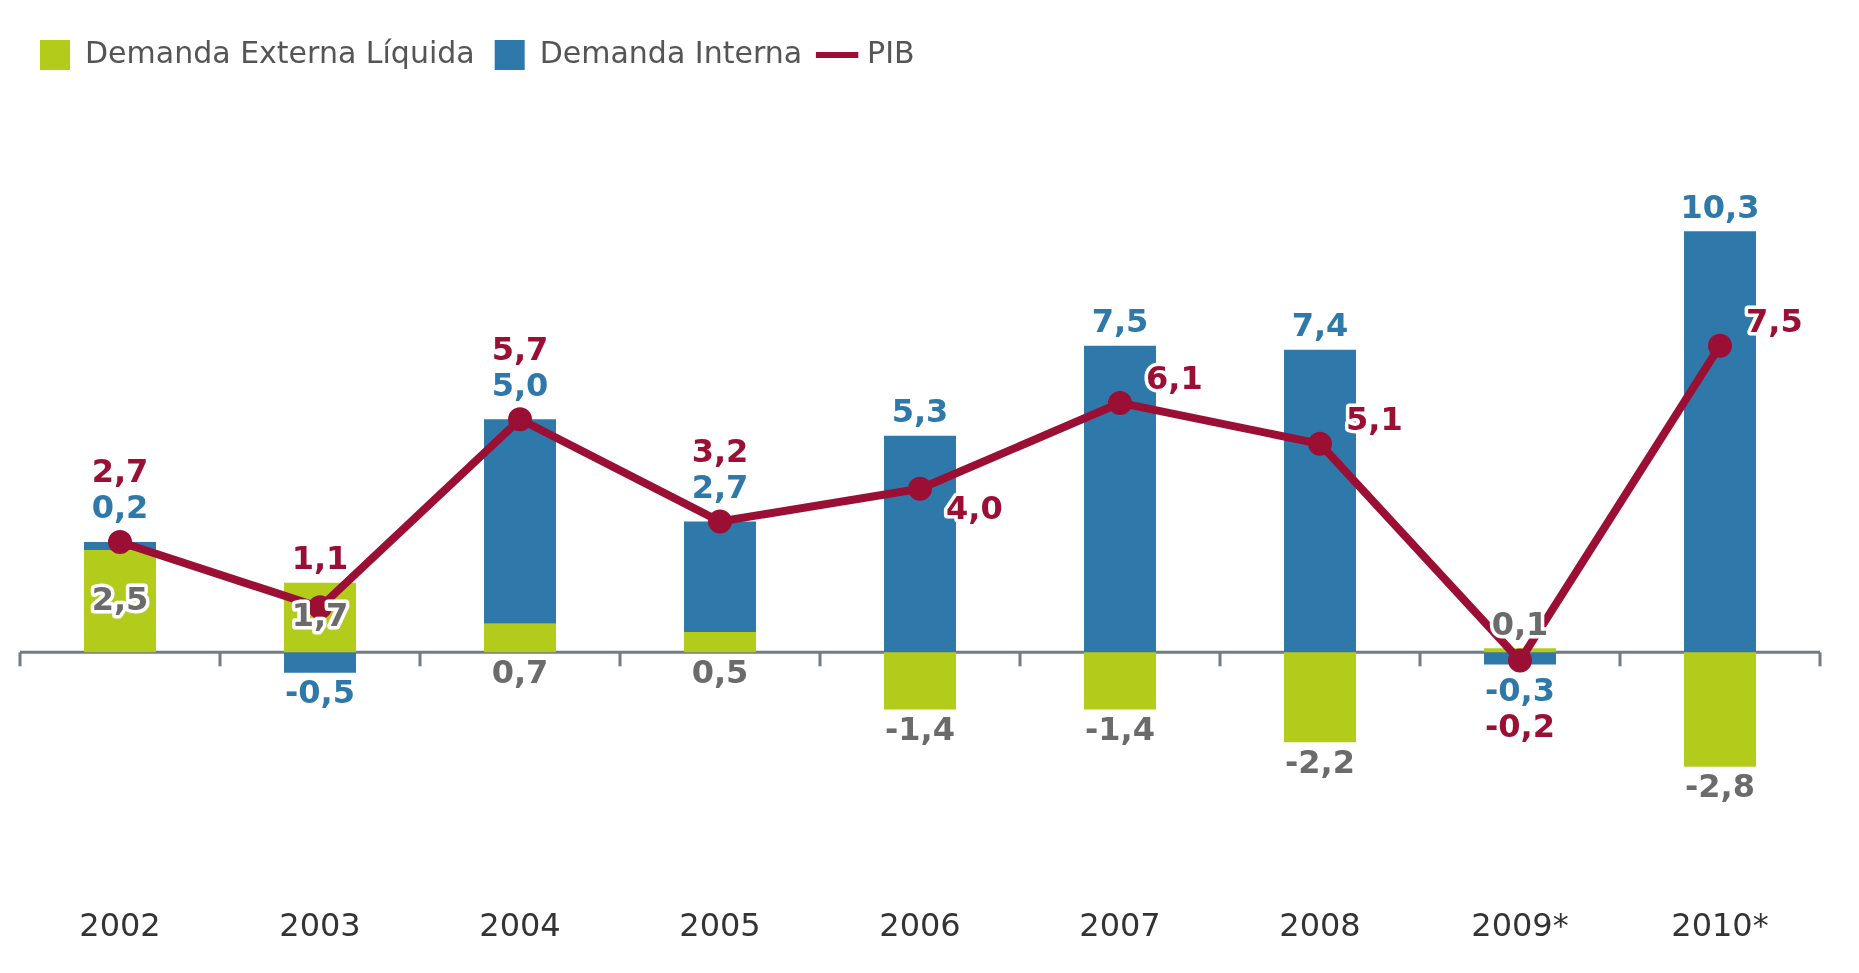 This screenshot has width=1859, height=973. What do you see at coordinates (320, 692) in the screenshot?
I see `data-label: -0,5` at bounding box center [320, 692].